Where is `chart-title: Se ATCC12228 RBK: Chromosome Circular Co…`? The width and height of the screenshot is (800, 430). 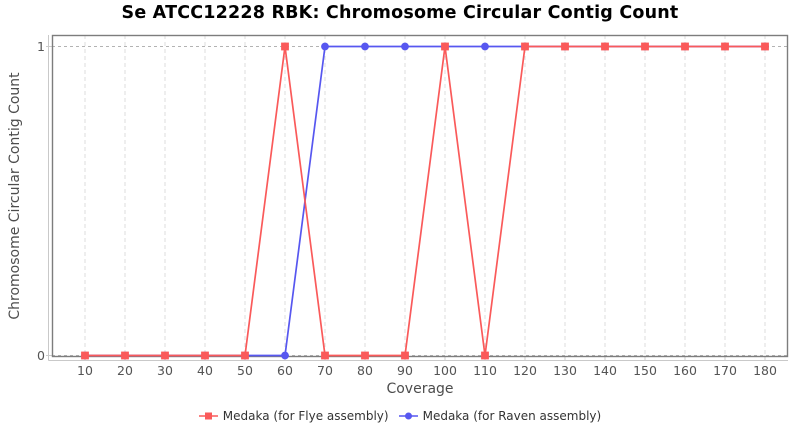
chart-title: Se ATCC12228 RBK: Chromosome Circular Co… is located at coordinates (400, 13).